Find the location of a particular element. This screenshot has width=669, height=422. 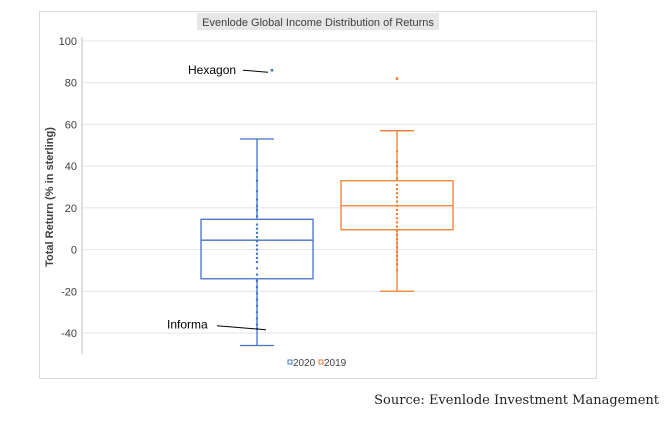

y-tick-label: 40 is located at coordinates (71, 167).